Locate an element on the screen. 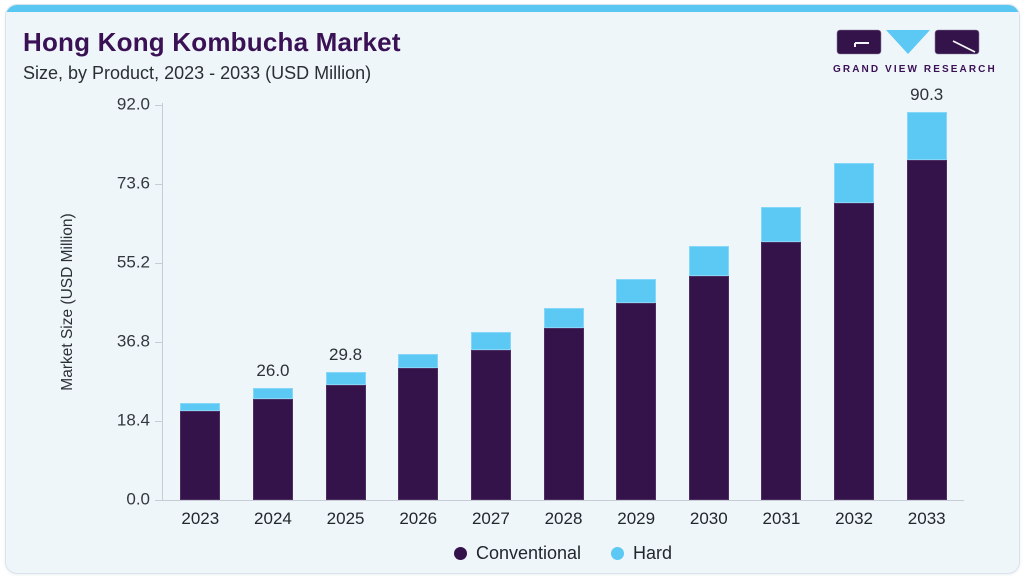 The width and height of the screenshot is (1025, 576). bar-slot-2025: 29.8 2025 is located at coordinates (345, 316).